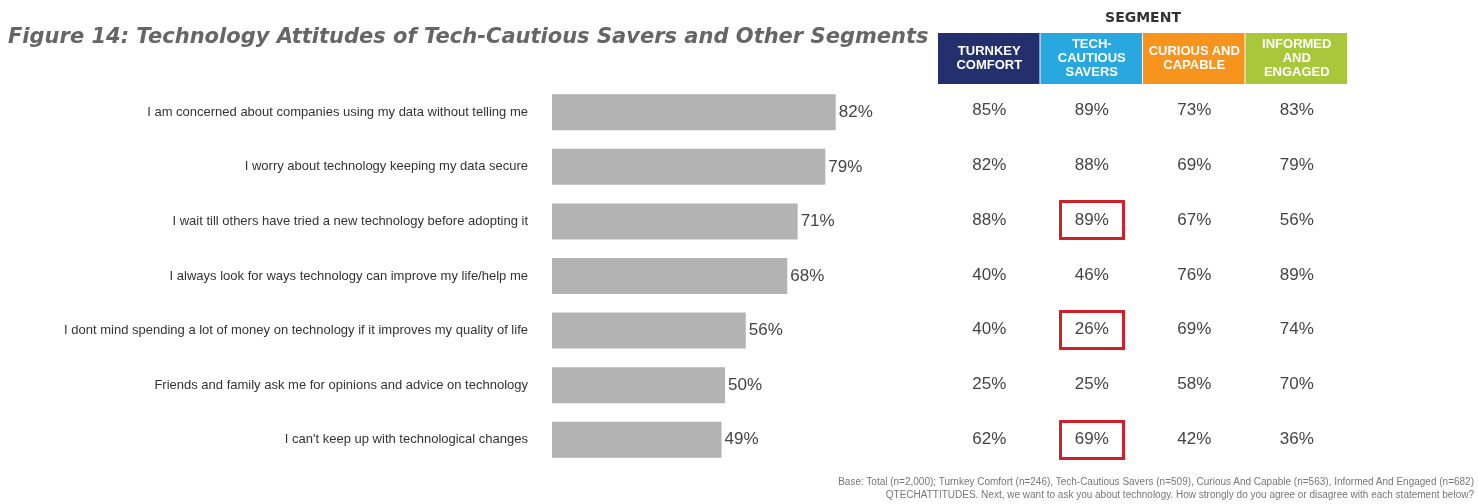 Image resolution: width=1478 pixels, height=504 pixels. What do you see at coordinates (348, 275) in the screenshot?
I see `y-tick-label: I always look for ways technology can improve my life/help me` at bounding box center [348, 275].